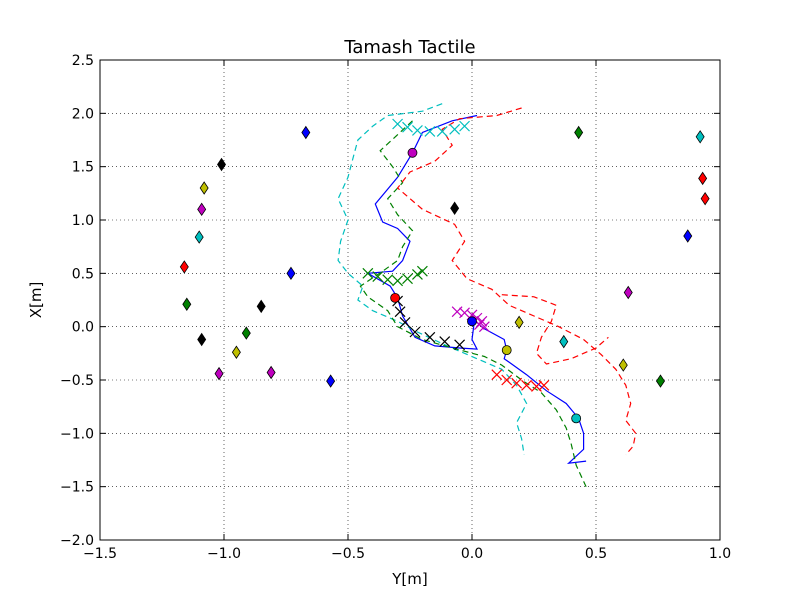 This screenshot has width=800, height=600. I want to click on y-tick-label: 1.5, so click(83, 168).